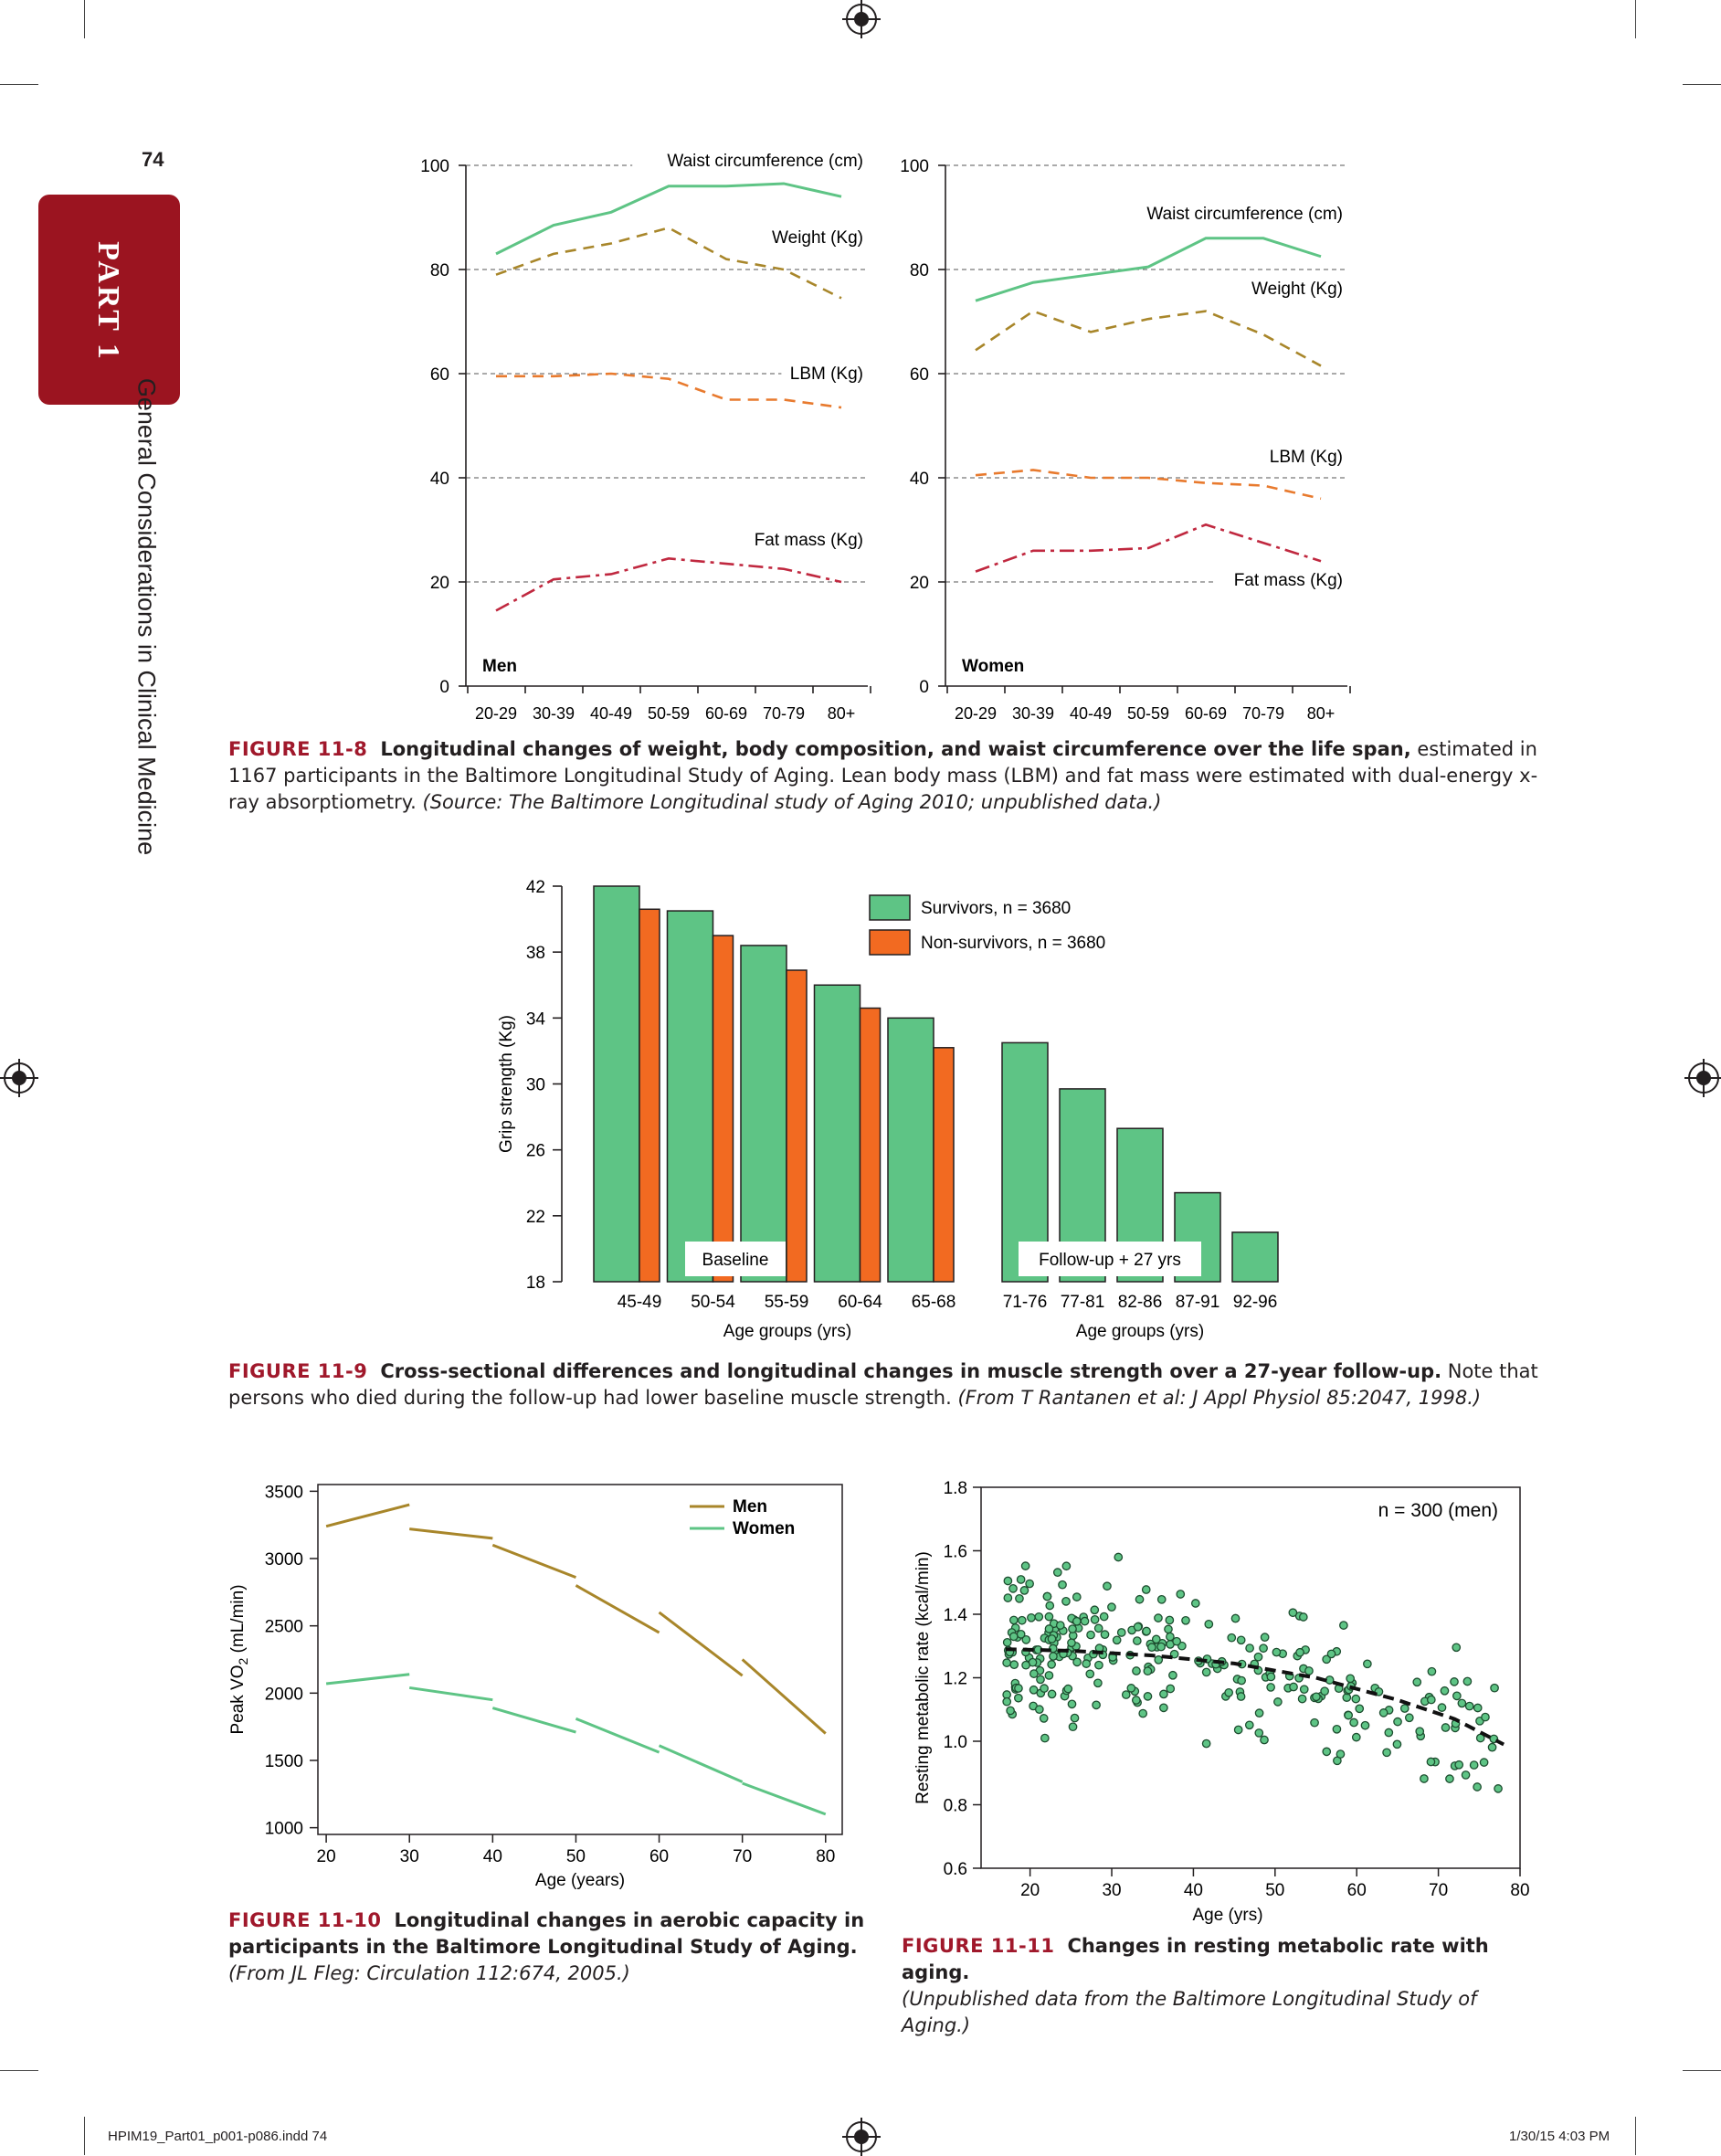 This screenshot has width=1721, height=2156. Describe the element at coordinates (535, 1217) in the screenshot. I see `y-tick-label: 22` at that location.